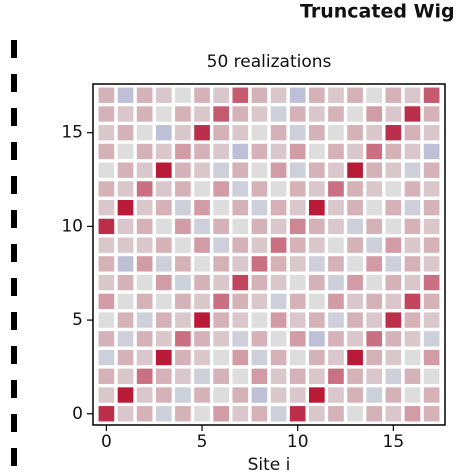  Describe the element at coordinates (77, 320) in the screenshot. I see `y-tick-label: 5` at that location.